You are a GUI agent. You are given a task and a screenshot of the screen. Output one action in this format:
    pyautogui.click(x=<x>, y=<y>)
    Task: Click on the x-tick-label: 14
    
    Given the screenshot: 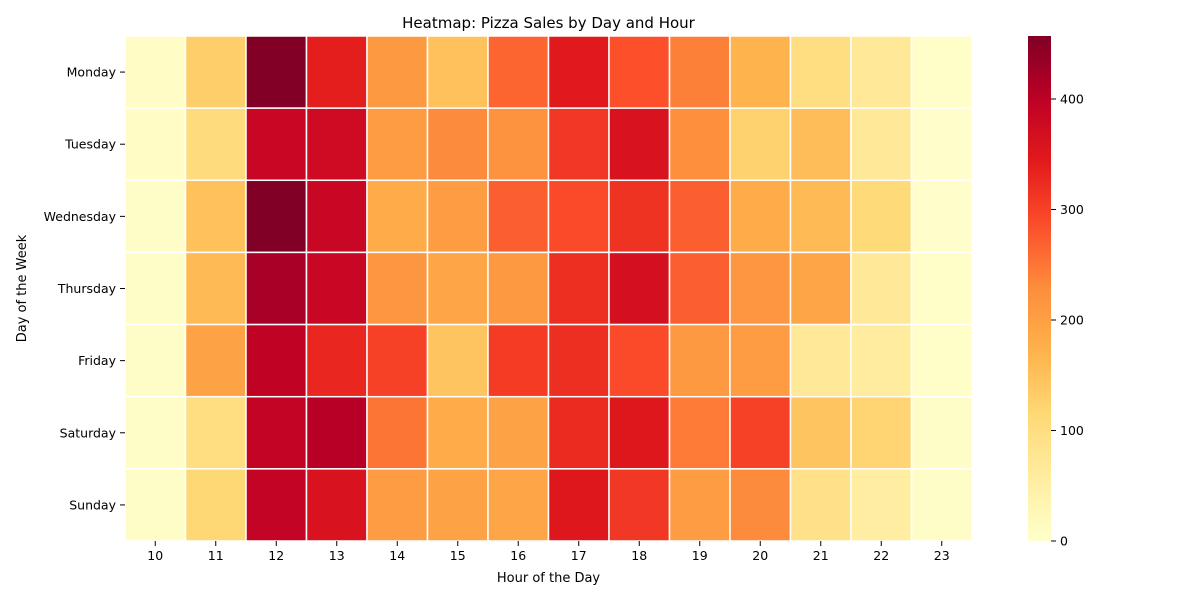 What is the action you would take?
    pyautogui.click(x=397, y=555)
    